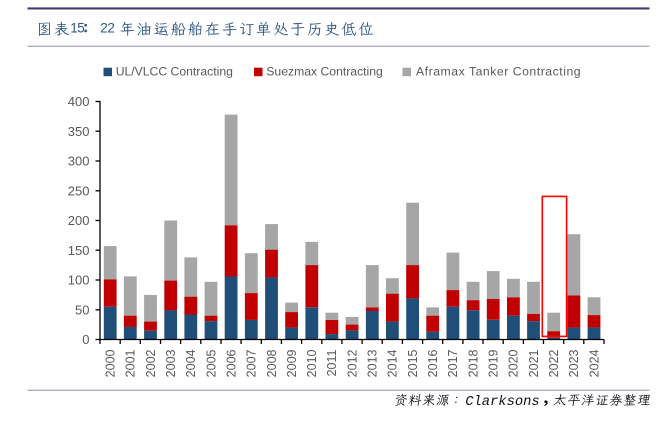  I want to click on svg-text: Suezmax Contracting, so click(324, 72).